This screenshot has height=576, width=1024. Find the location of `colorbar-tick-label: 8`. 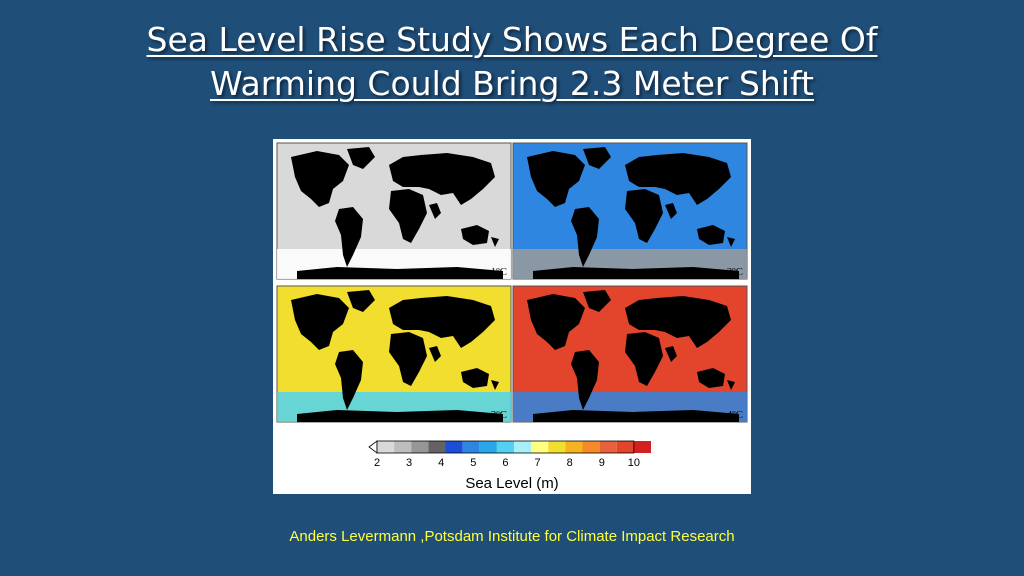

colorbar-tick-label: 8 is located at coordinates (570, 463).